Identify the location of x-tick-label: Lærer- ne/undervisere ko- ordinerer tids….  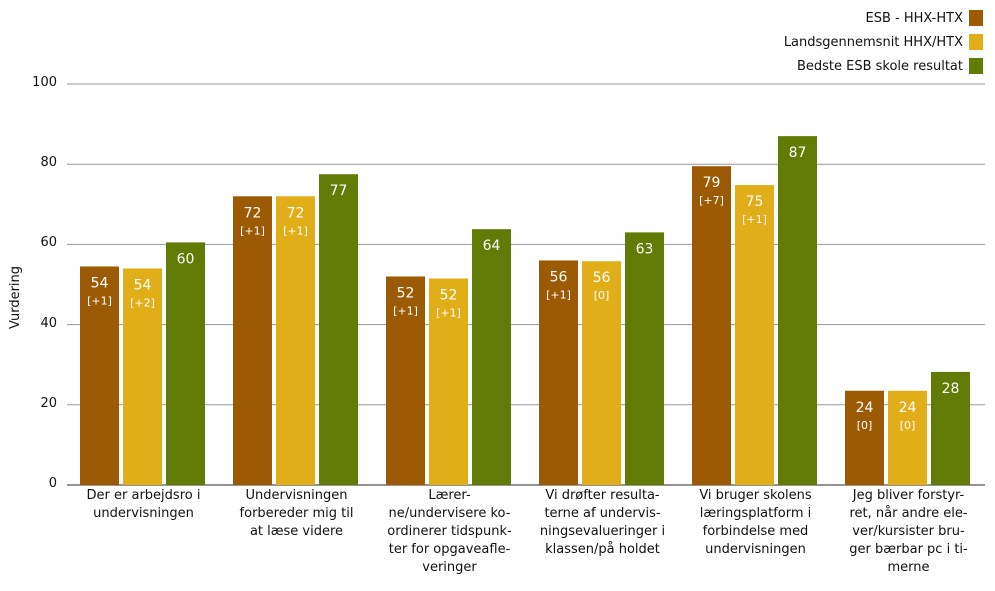
(449, 531).